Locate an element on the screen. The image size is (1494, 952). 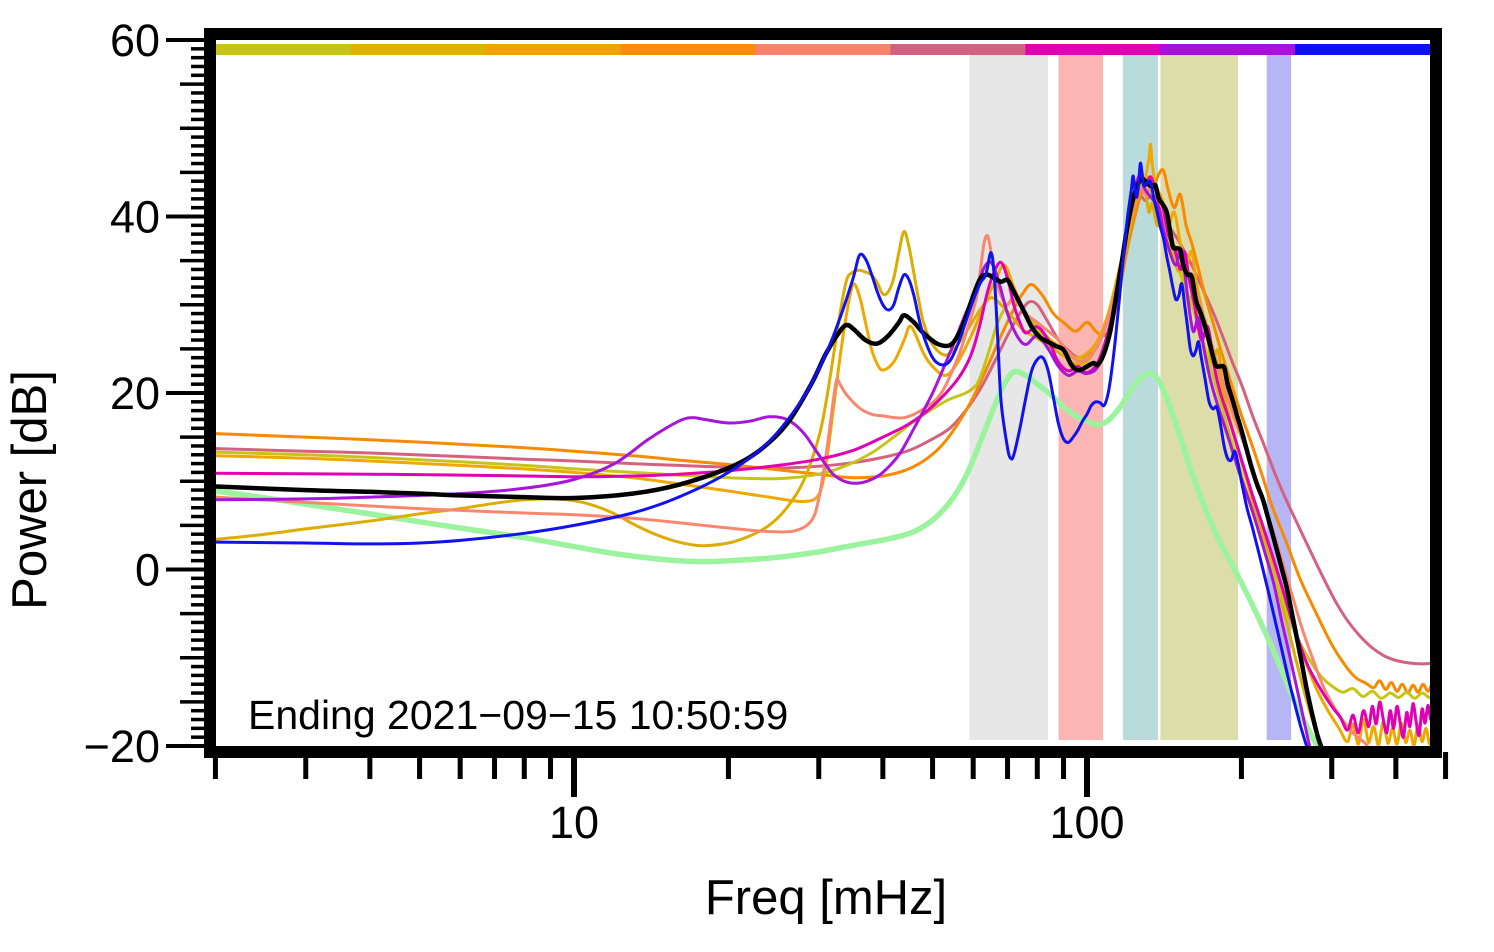
x-axis-label: Freq [mHz] is located at coordinates (826, 898).